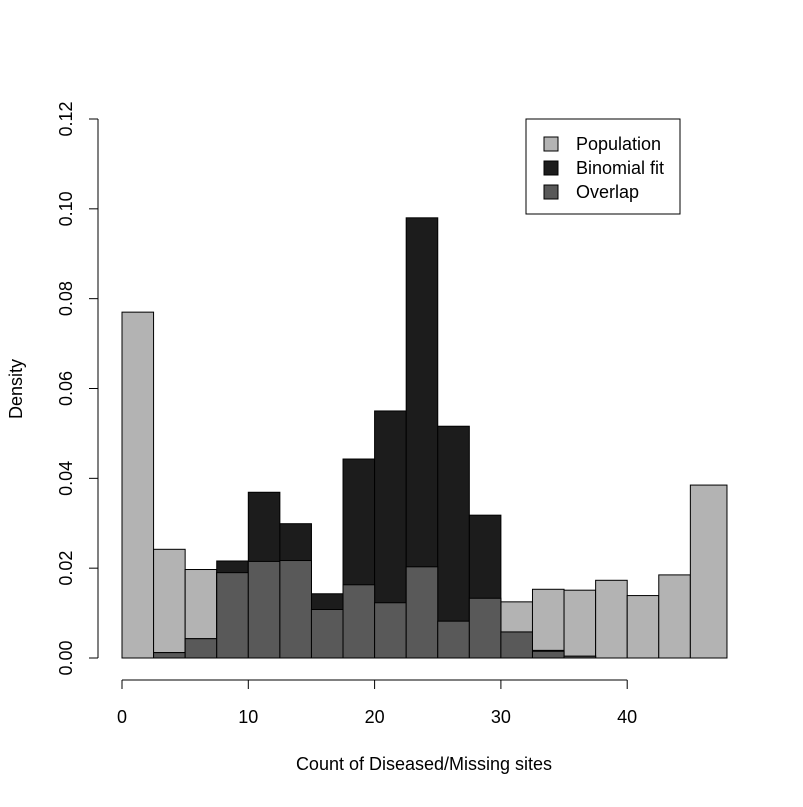 Image resolution: width=803 pixels, height=807 pixels. Describe the element at coordinates (66, 298) in the screenshot. I see `y-tick-label: 0.08` at that location.